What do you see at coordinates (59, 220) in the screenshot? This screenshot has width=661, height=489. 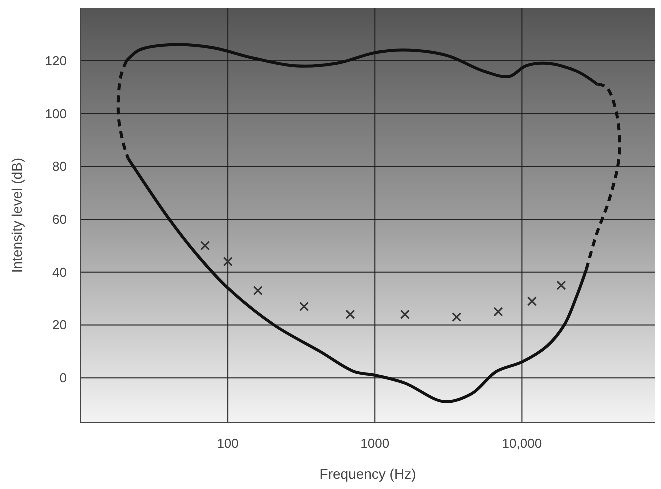 I see `y-tick-label: 60` at bounding box center [59, 220].